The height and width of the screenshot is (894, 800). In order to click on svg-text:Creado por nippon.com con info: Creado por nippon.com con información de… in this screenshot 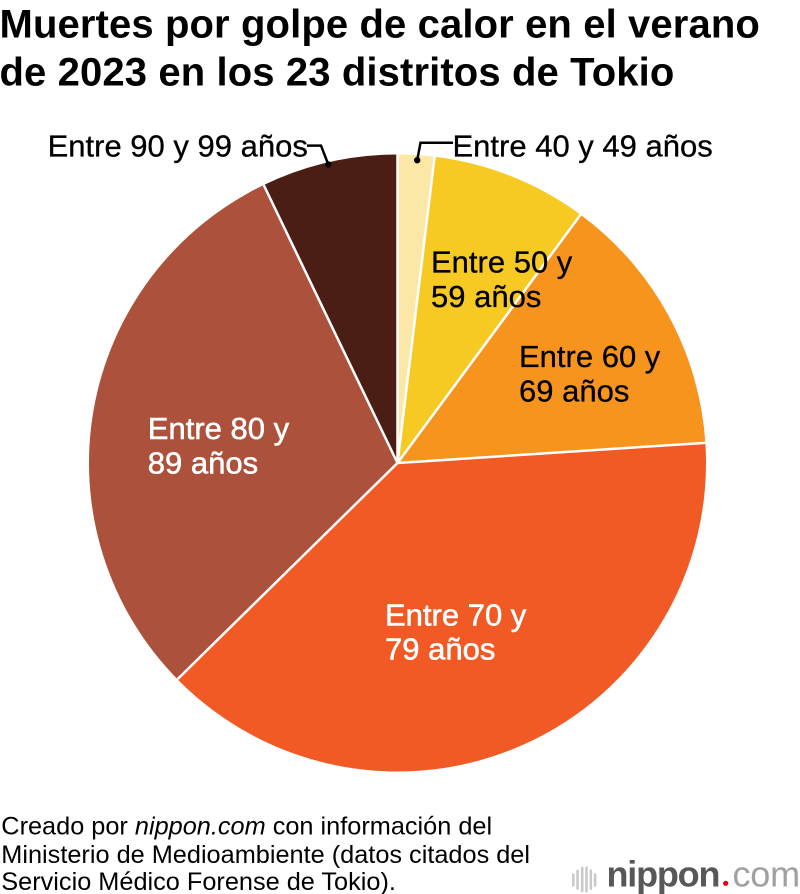, I will do `click(246, 827)`.